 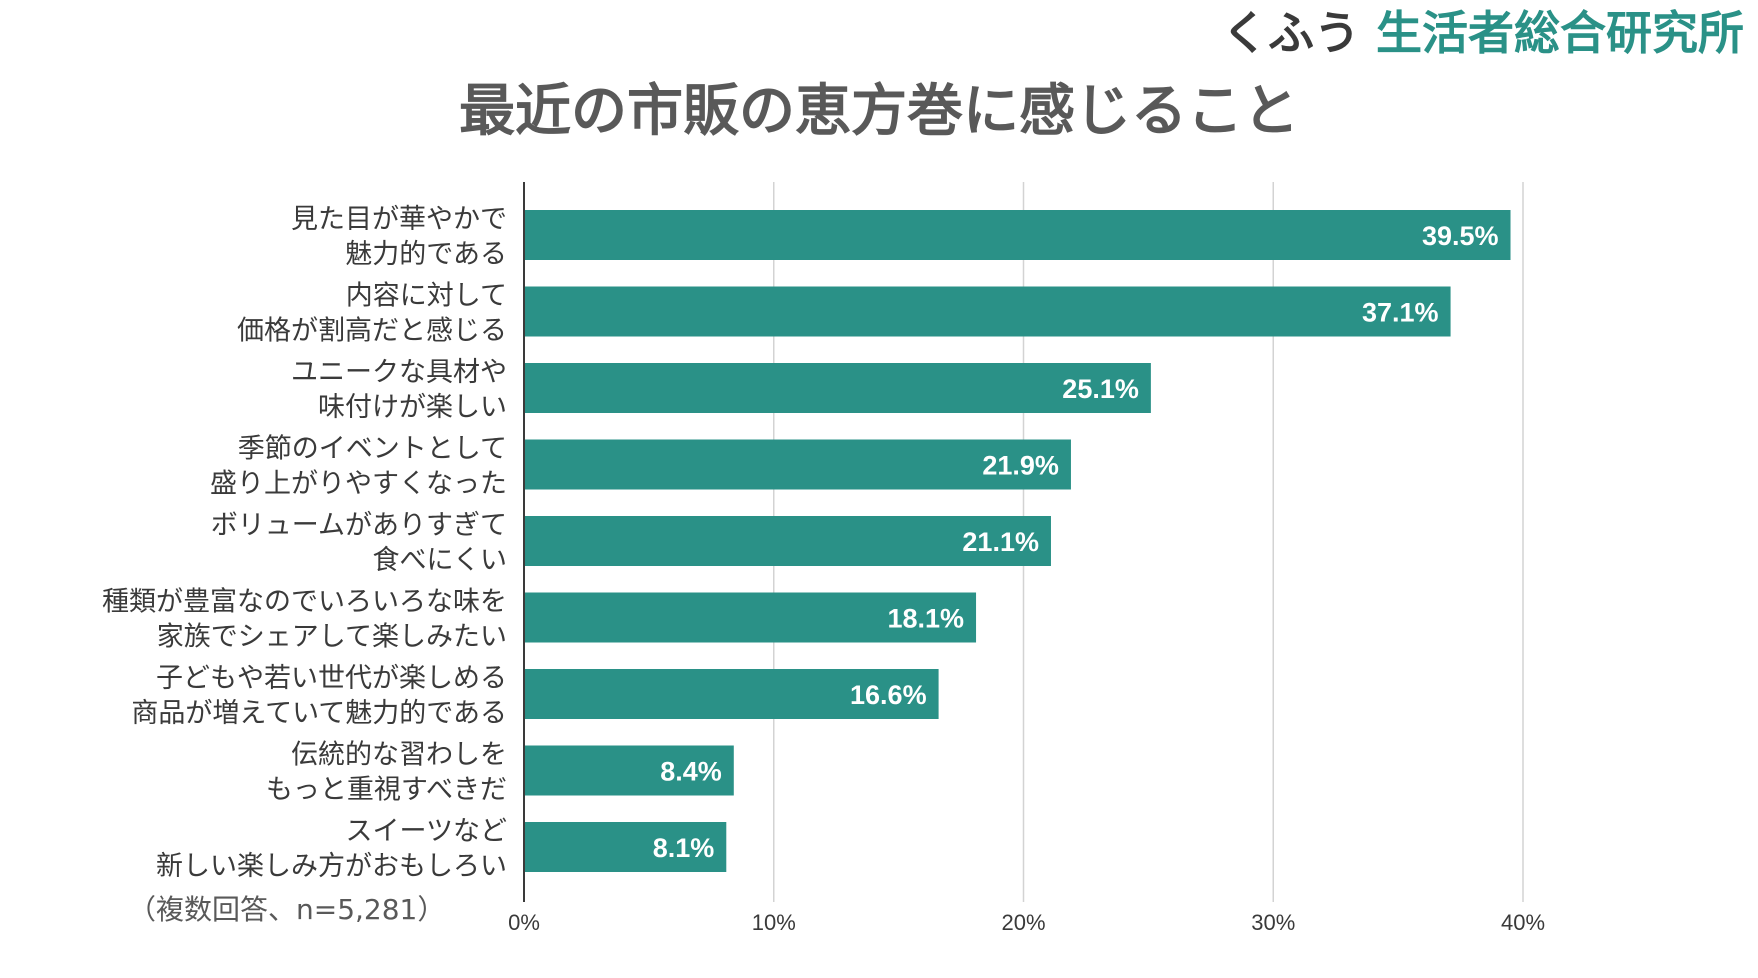 What do you see at coordinates (399, 237) in the screenshot?
I see `category-label-1: 見た目が華やかで魅力的である` at bounding box center [399, 237].